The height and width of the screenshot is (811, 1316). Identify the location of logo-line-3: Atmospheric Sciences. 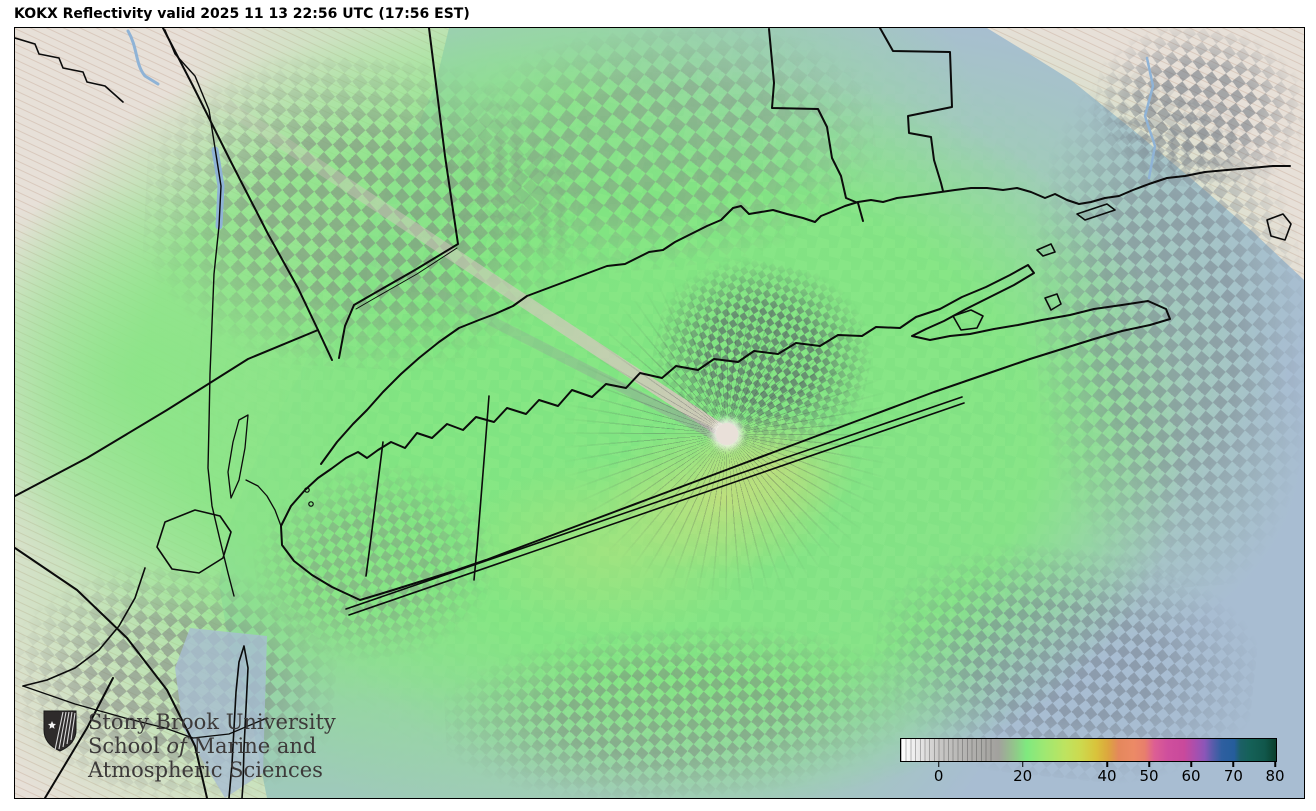
(205, 770).